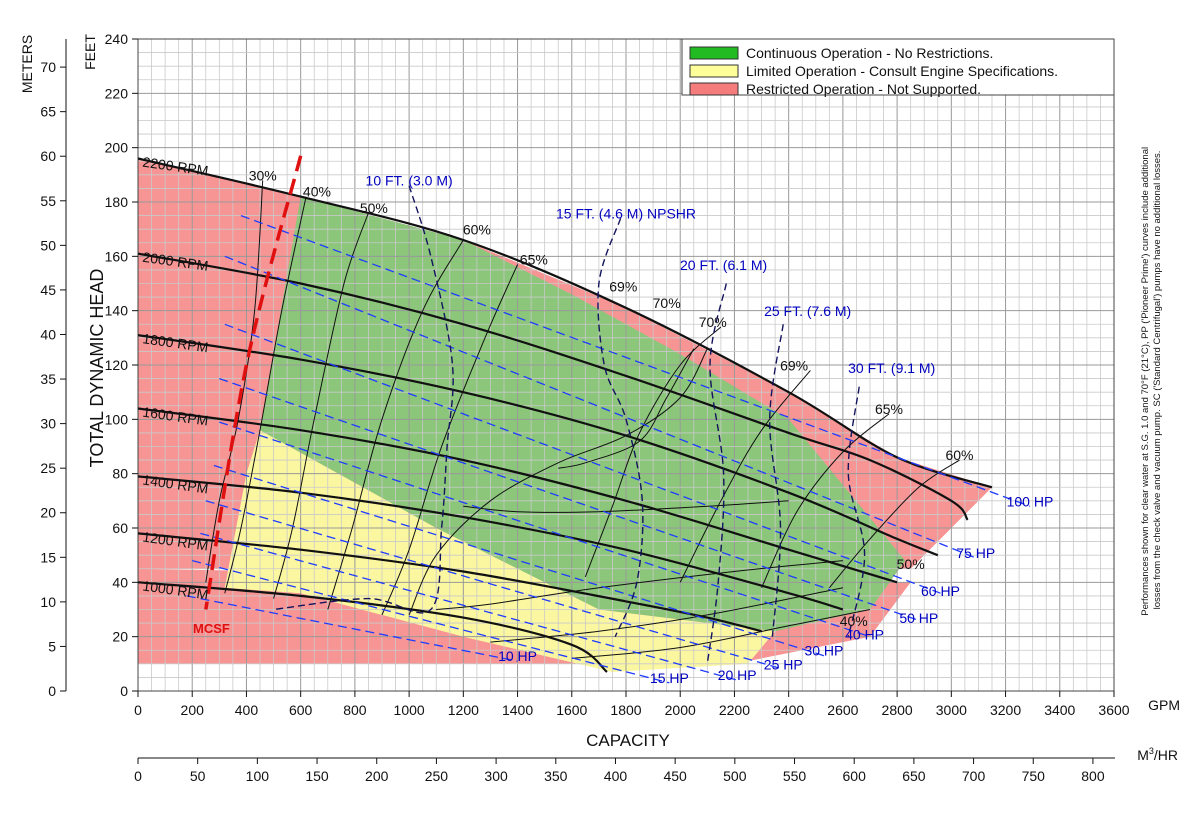 The width and height of the screenshot is (1200, 814). What do you see at coordinates (258, 776) in the screenshot?
I see `x2-tick-label: 100` at bounding box center [258, 776].